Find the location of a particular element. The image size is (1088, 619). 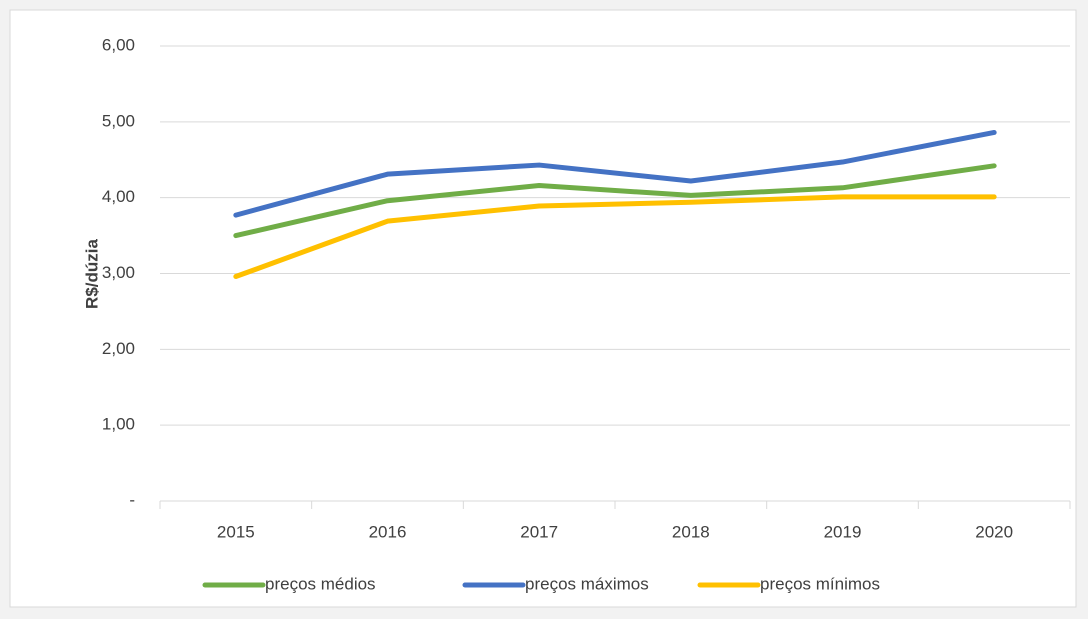

legend-label: preços médios is located at coordinates (320, 583).